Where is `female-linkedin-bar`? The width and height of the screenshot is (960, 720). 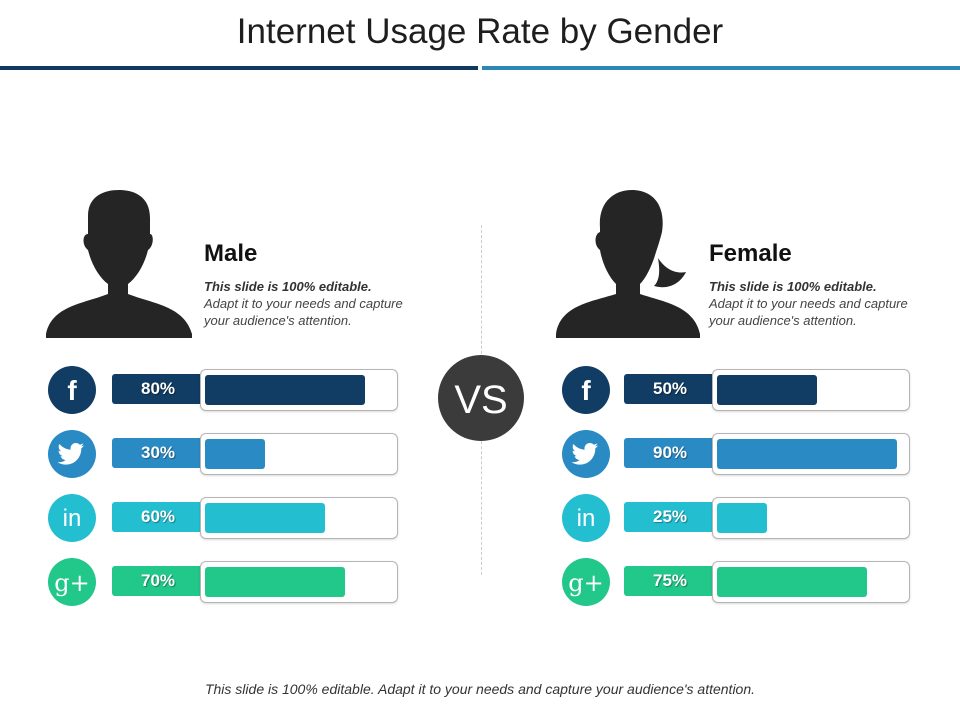 female-linkedin-bar is located at coordinates (742, 518).